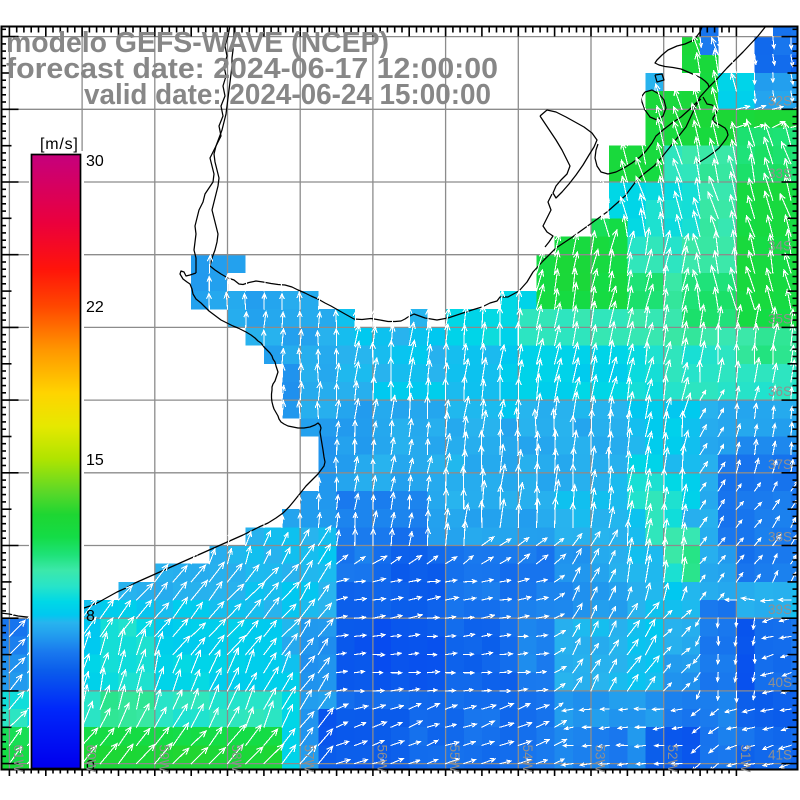  Describe the element at coordinates (236, 759) in the screenshot. I see `svg-text: 58W` at that location.